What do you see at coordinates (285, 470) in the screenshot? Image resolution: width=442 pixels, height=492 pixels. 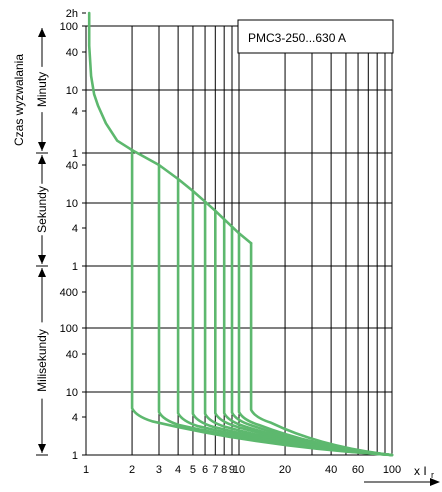 I see `x-tick-label: 20` at bounding box center [285, 470].